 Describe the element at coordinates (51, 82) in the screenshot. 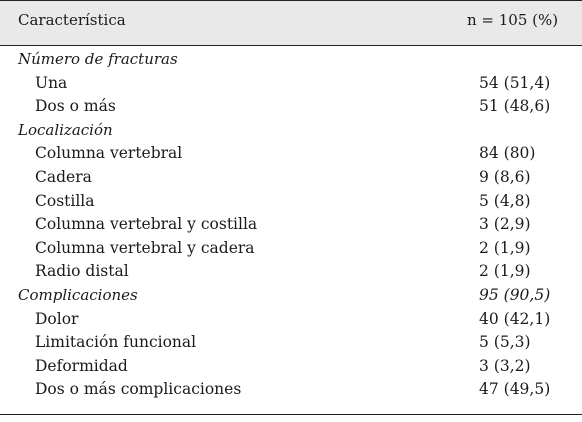

I see `row-label: Una` at that location.